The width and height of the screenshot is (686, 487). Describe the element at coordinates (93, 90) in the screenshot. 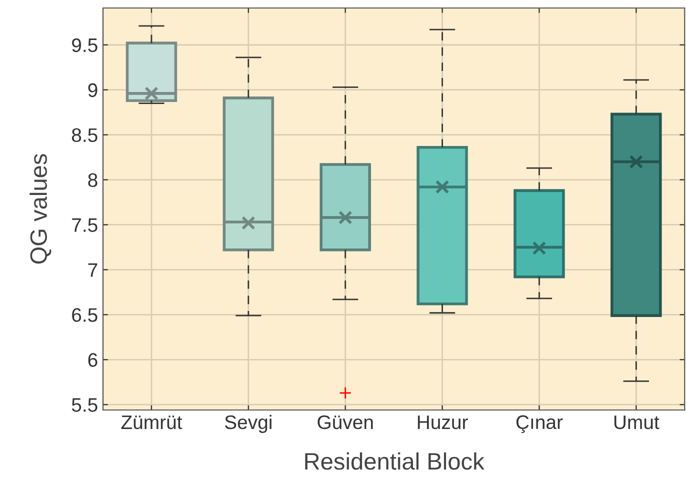

I see `y-tick-label: 9` at that location.